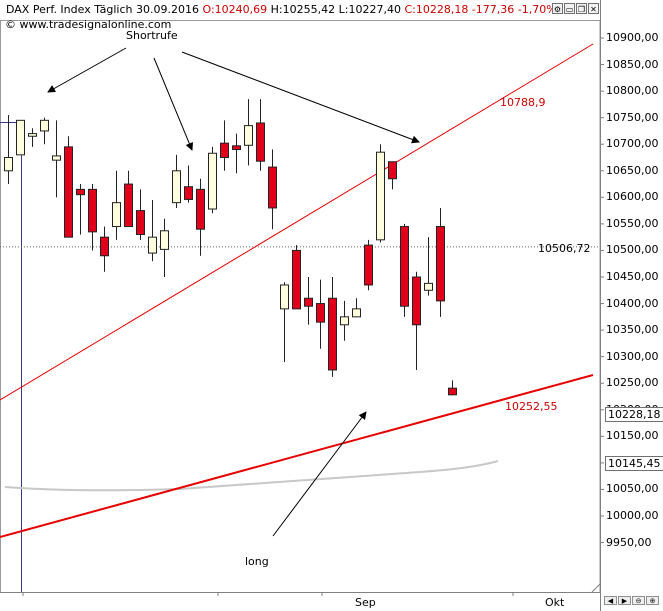 The height and width of the screenshot is (611, 663). Describe the element at coordinates (251, 476) in the screenshot. I see `moving-average-line` at that location.